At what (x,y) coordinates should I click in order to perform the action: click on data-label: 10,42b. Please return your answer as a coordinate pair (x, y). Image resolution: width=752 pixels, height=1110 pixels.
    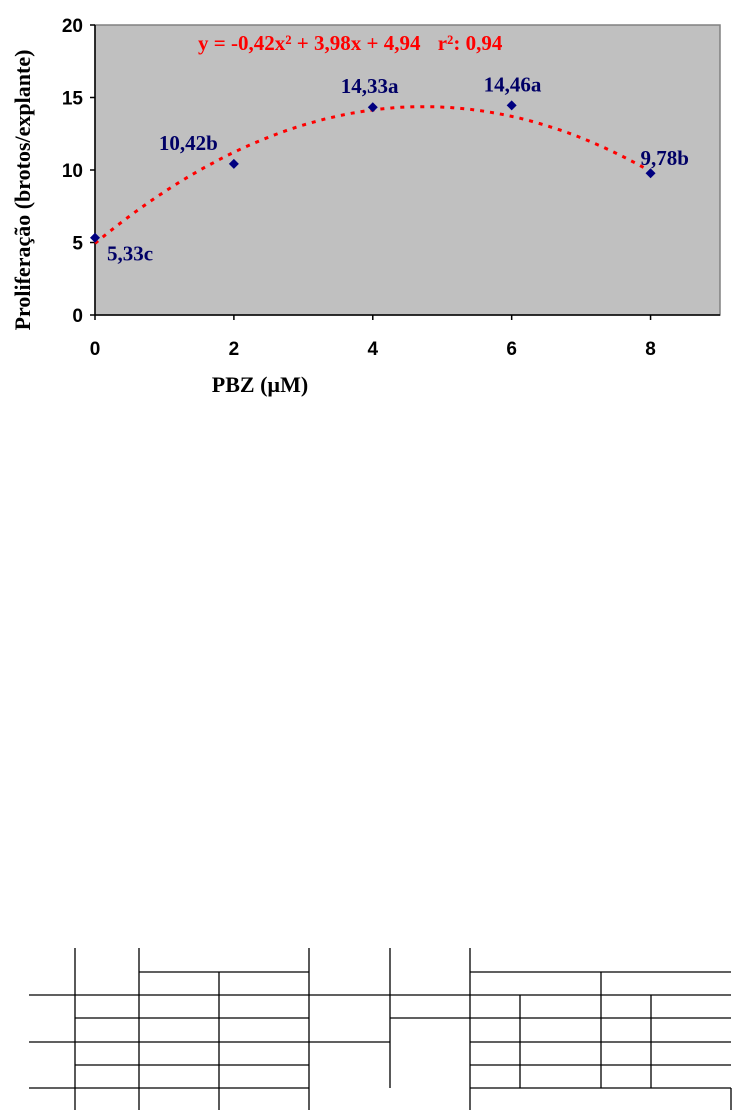
    Looking at the image, I should click on (188, 143).